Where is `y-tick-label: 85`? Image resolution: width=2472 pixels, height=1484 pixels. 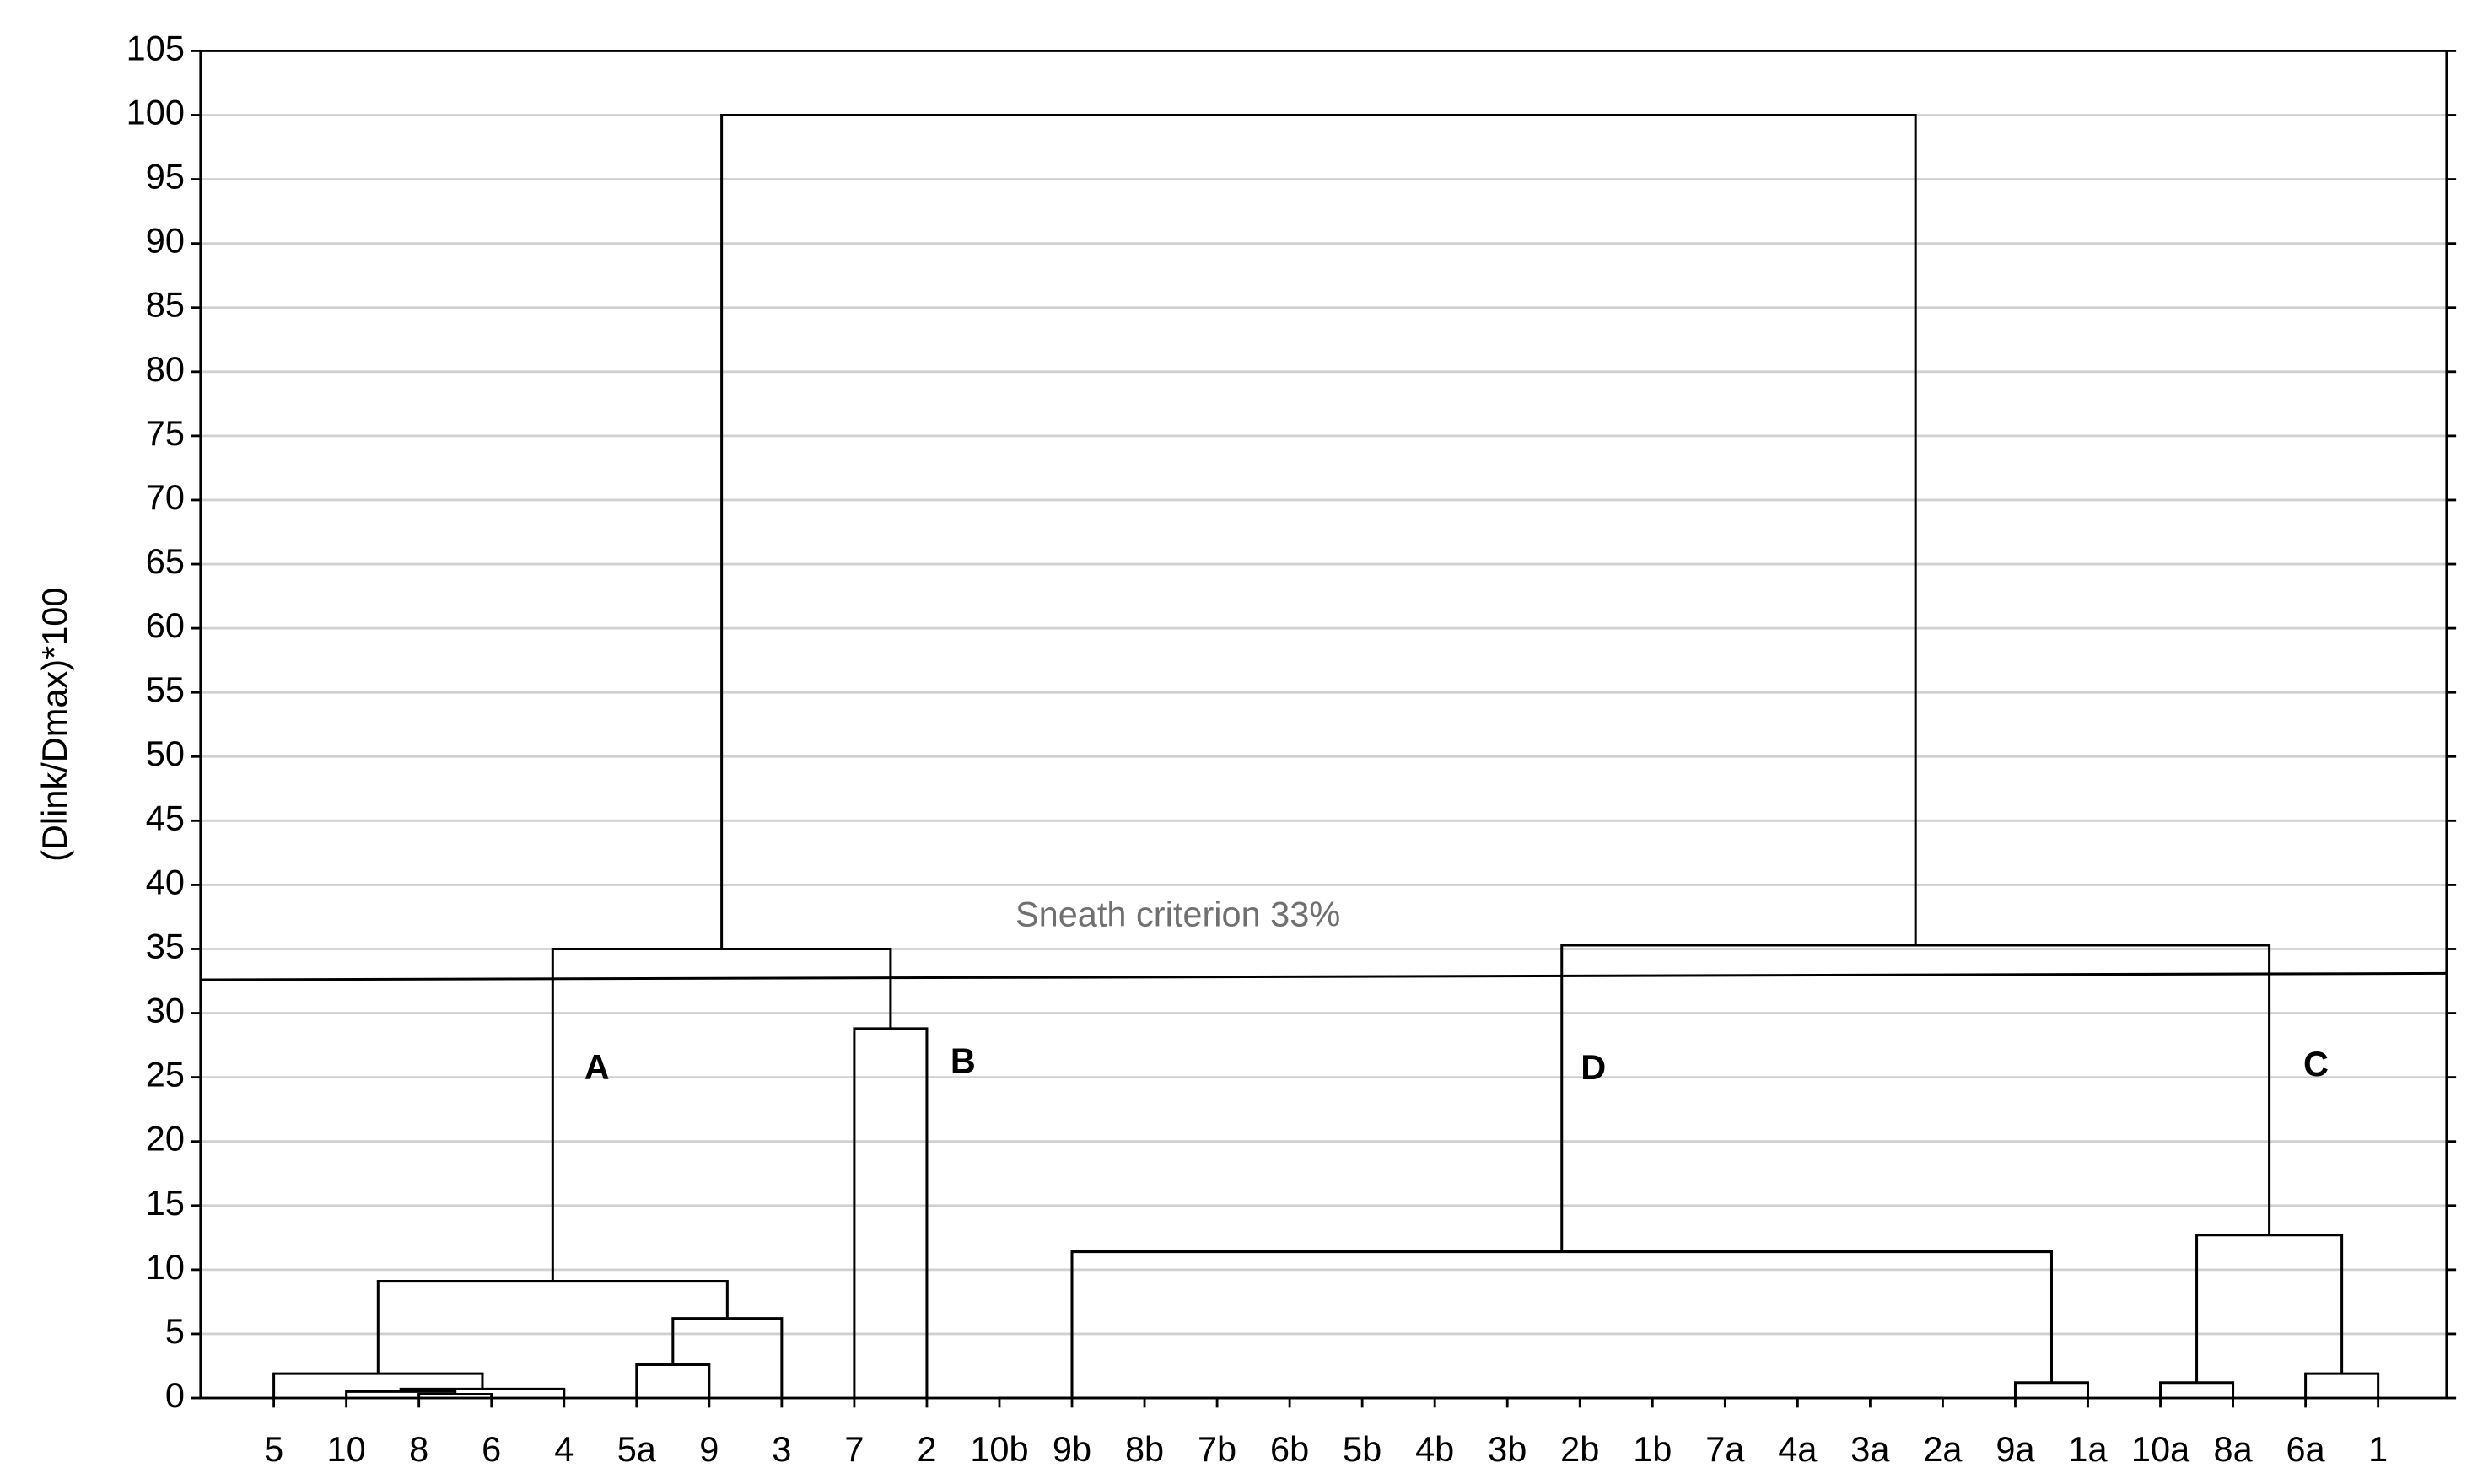
y-tick-label: 85 is located at coordinates (165, 305).